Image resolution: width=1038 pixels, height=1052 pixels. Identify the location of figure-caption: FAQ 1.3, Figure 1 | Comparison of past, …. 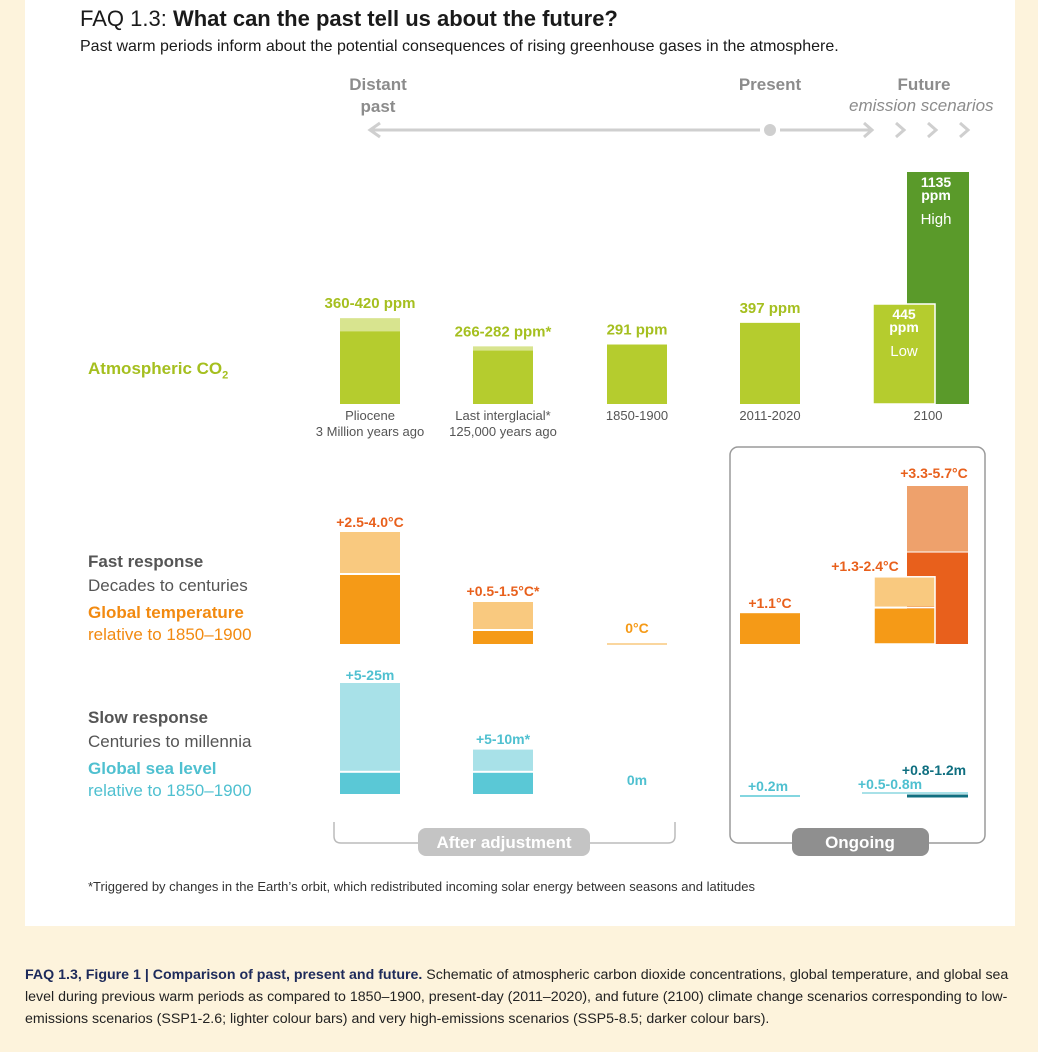
(517, 997).